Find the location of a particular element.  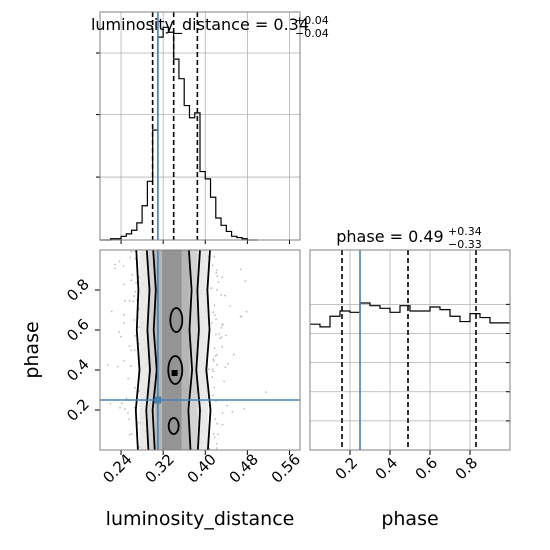

phase-hist-ticks is located at coordinates (429, 379).